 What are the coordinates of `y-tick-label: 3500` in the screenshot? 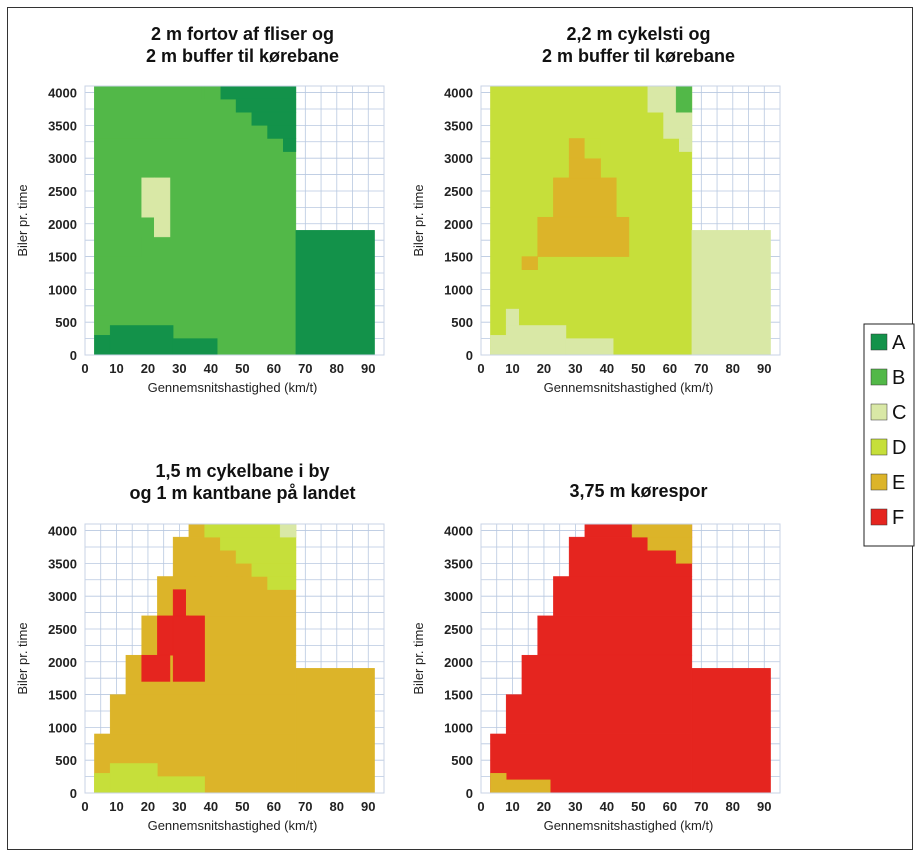 It's located at (458, 125).